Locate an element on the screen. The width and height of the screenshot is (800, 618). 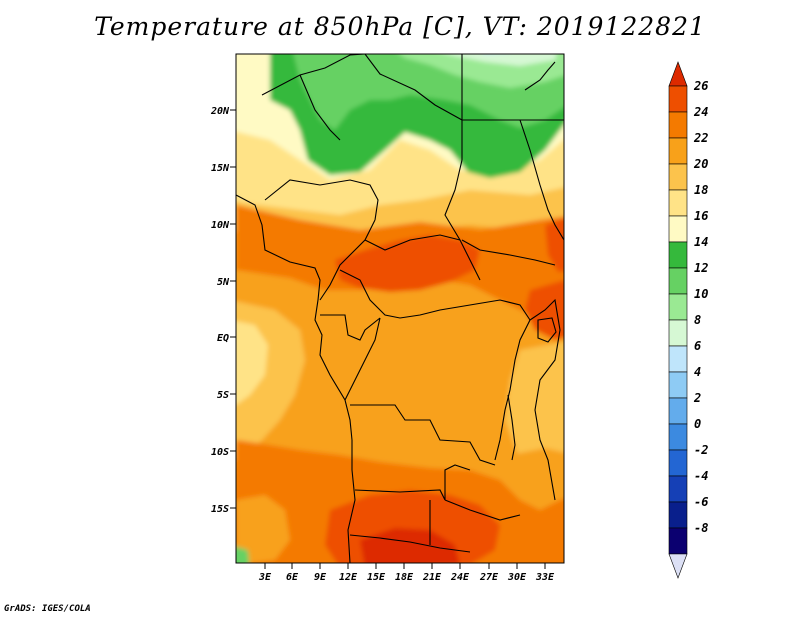
cb-label-20: 20 is located at coordinates (700, 164).